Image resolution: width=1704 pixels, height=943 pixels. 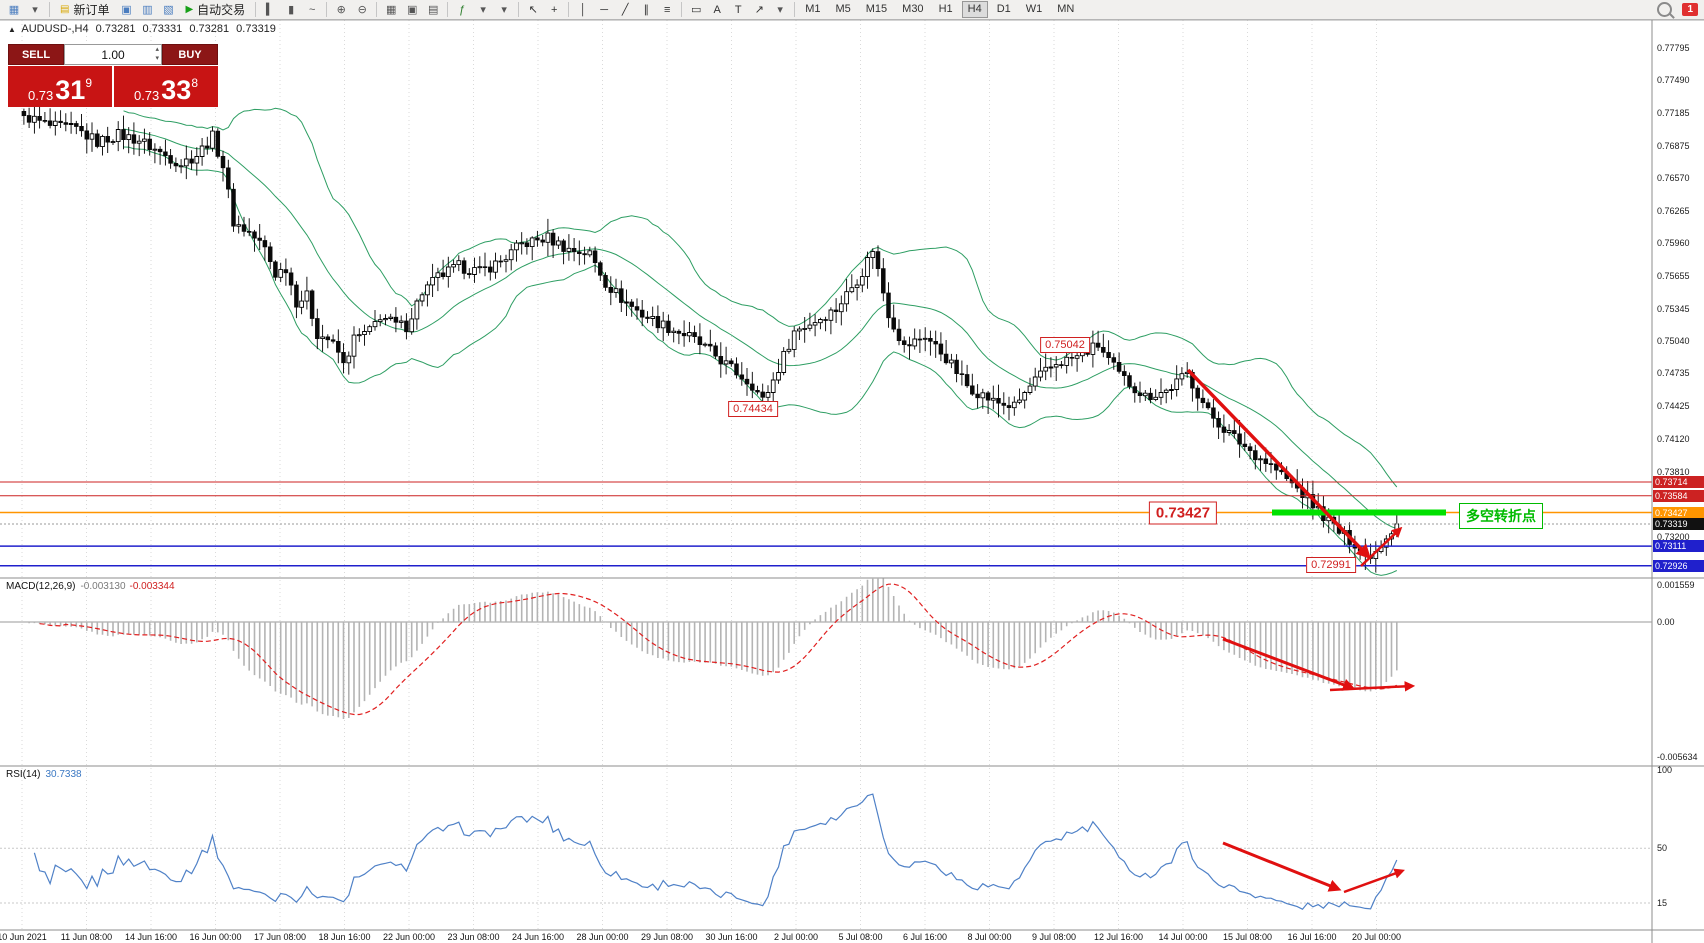 What do you see at coordinates (1003, 9) in the screenshot?
I see `timeframe-button-d1: D1` at bounding box center [1003, 9].